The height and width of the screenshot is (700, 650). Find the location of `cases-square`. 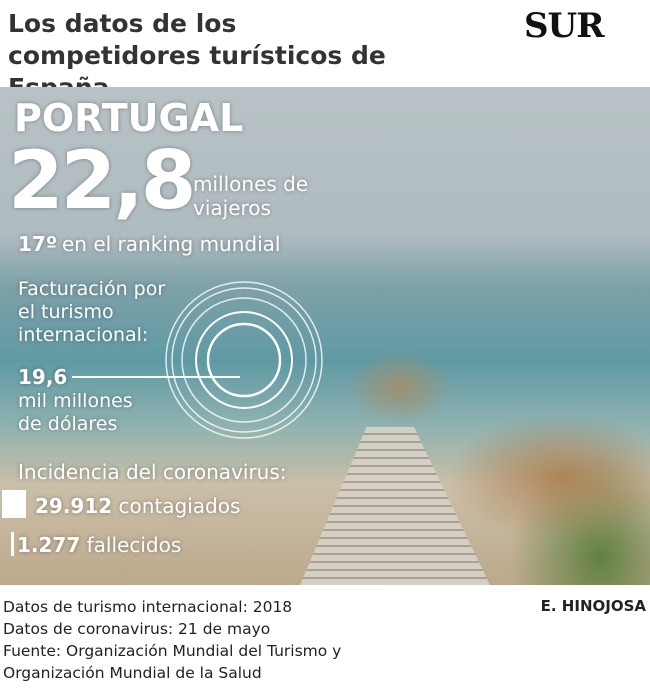

cases-square is located at coordinates (14, 504).